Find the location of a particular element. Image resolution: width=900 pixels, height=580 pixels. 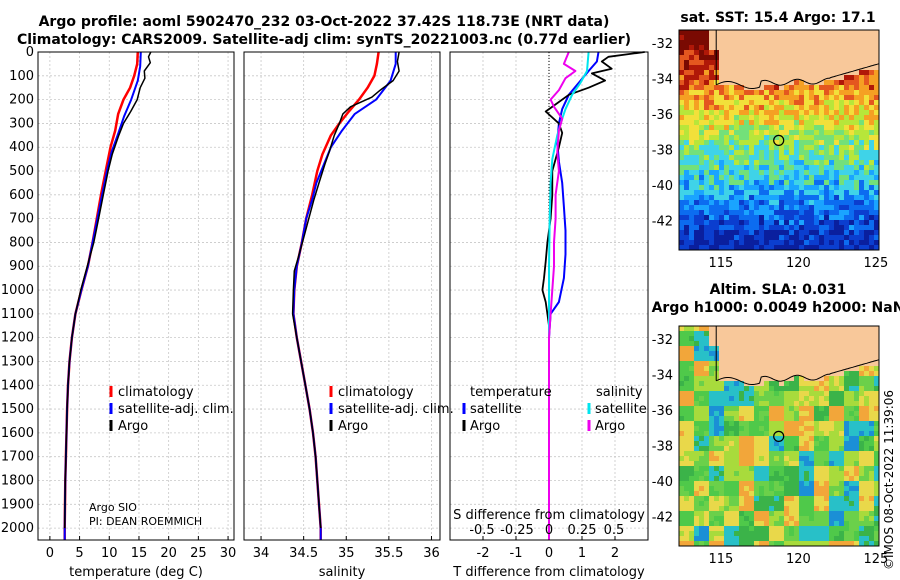

series-line-climatology is located at coordinates (336, 295).